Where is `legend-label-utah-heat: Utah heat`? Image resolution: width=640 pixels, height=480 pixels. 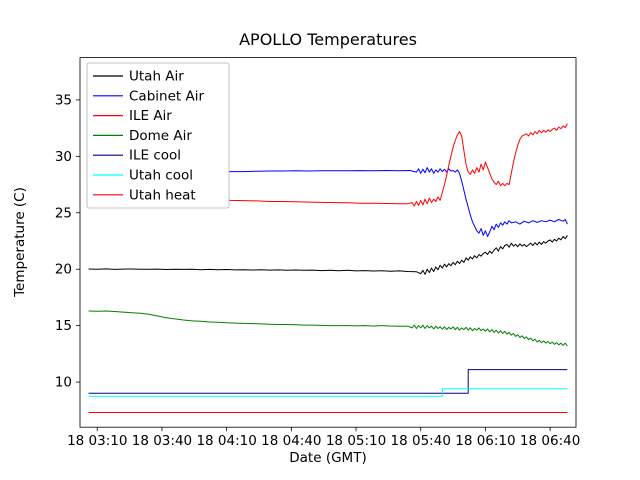 legend-label-utah-heat: Utah heat is located at coordinates (162, 195).